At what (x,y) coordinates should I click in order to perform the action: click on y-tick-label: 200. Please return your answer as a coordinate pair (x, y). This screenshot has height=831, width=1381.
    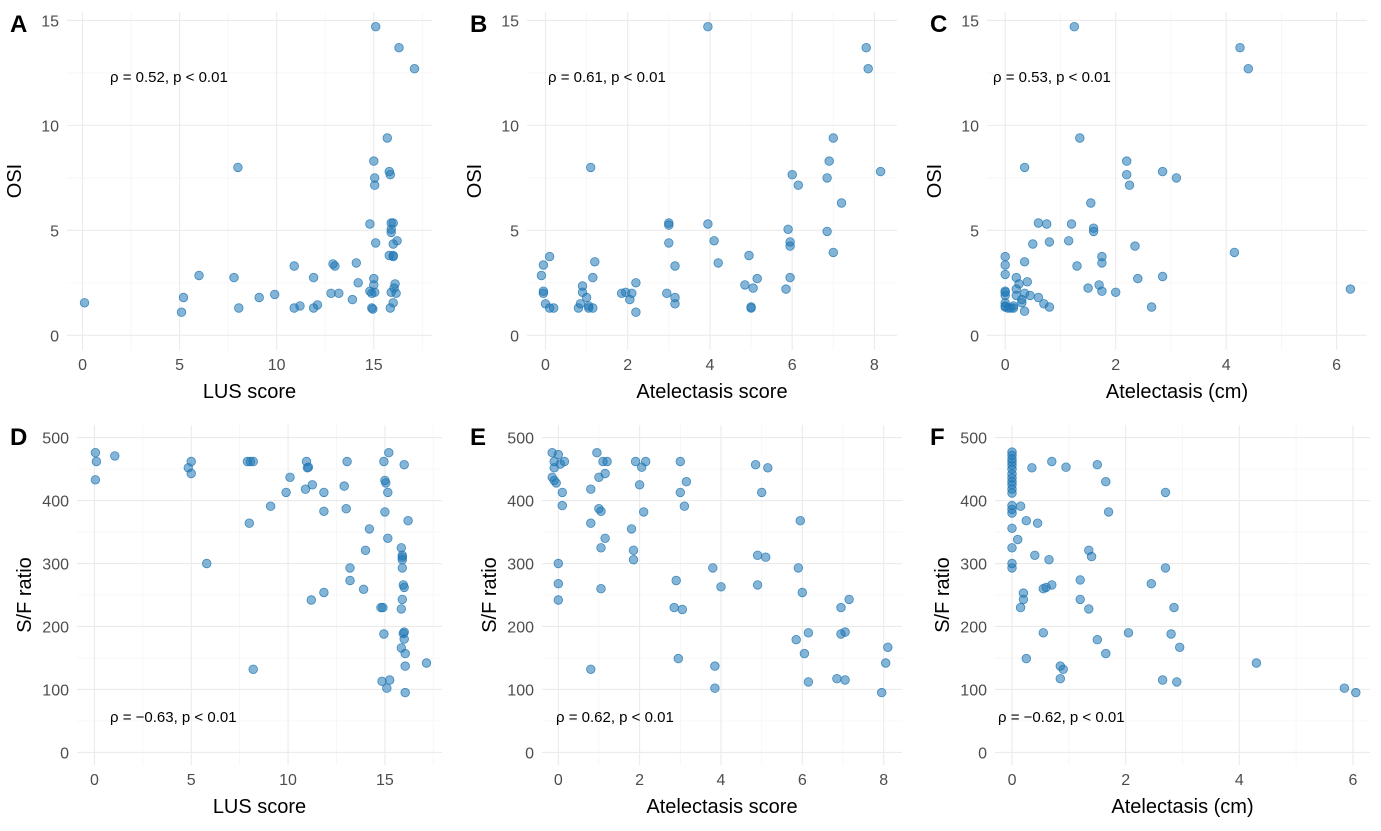
    Looking at the image, I should click on (973, 627).